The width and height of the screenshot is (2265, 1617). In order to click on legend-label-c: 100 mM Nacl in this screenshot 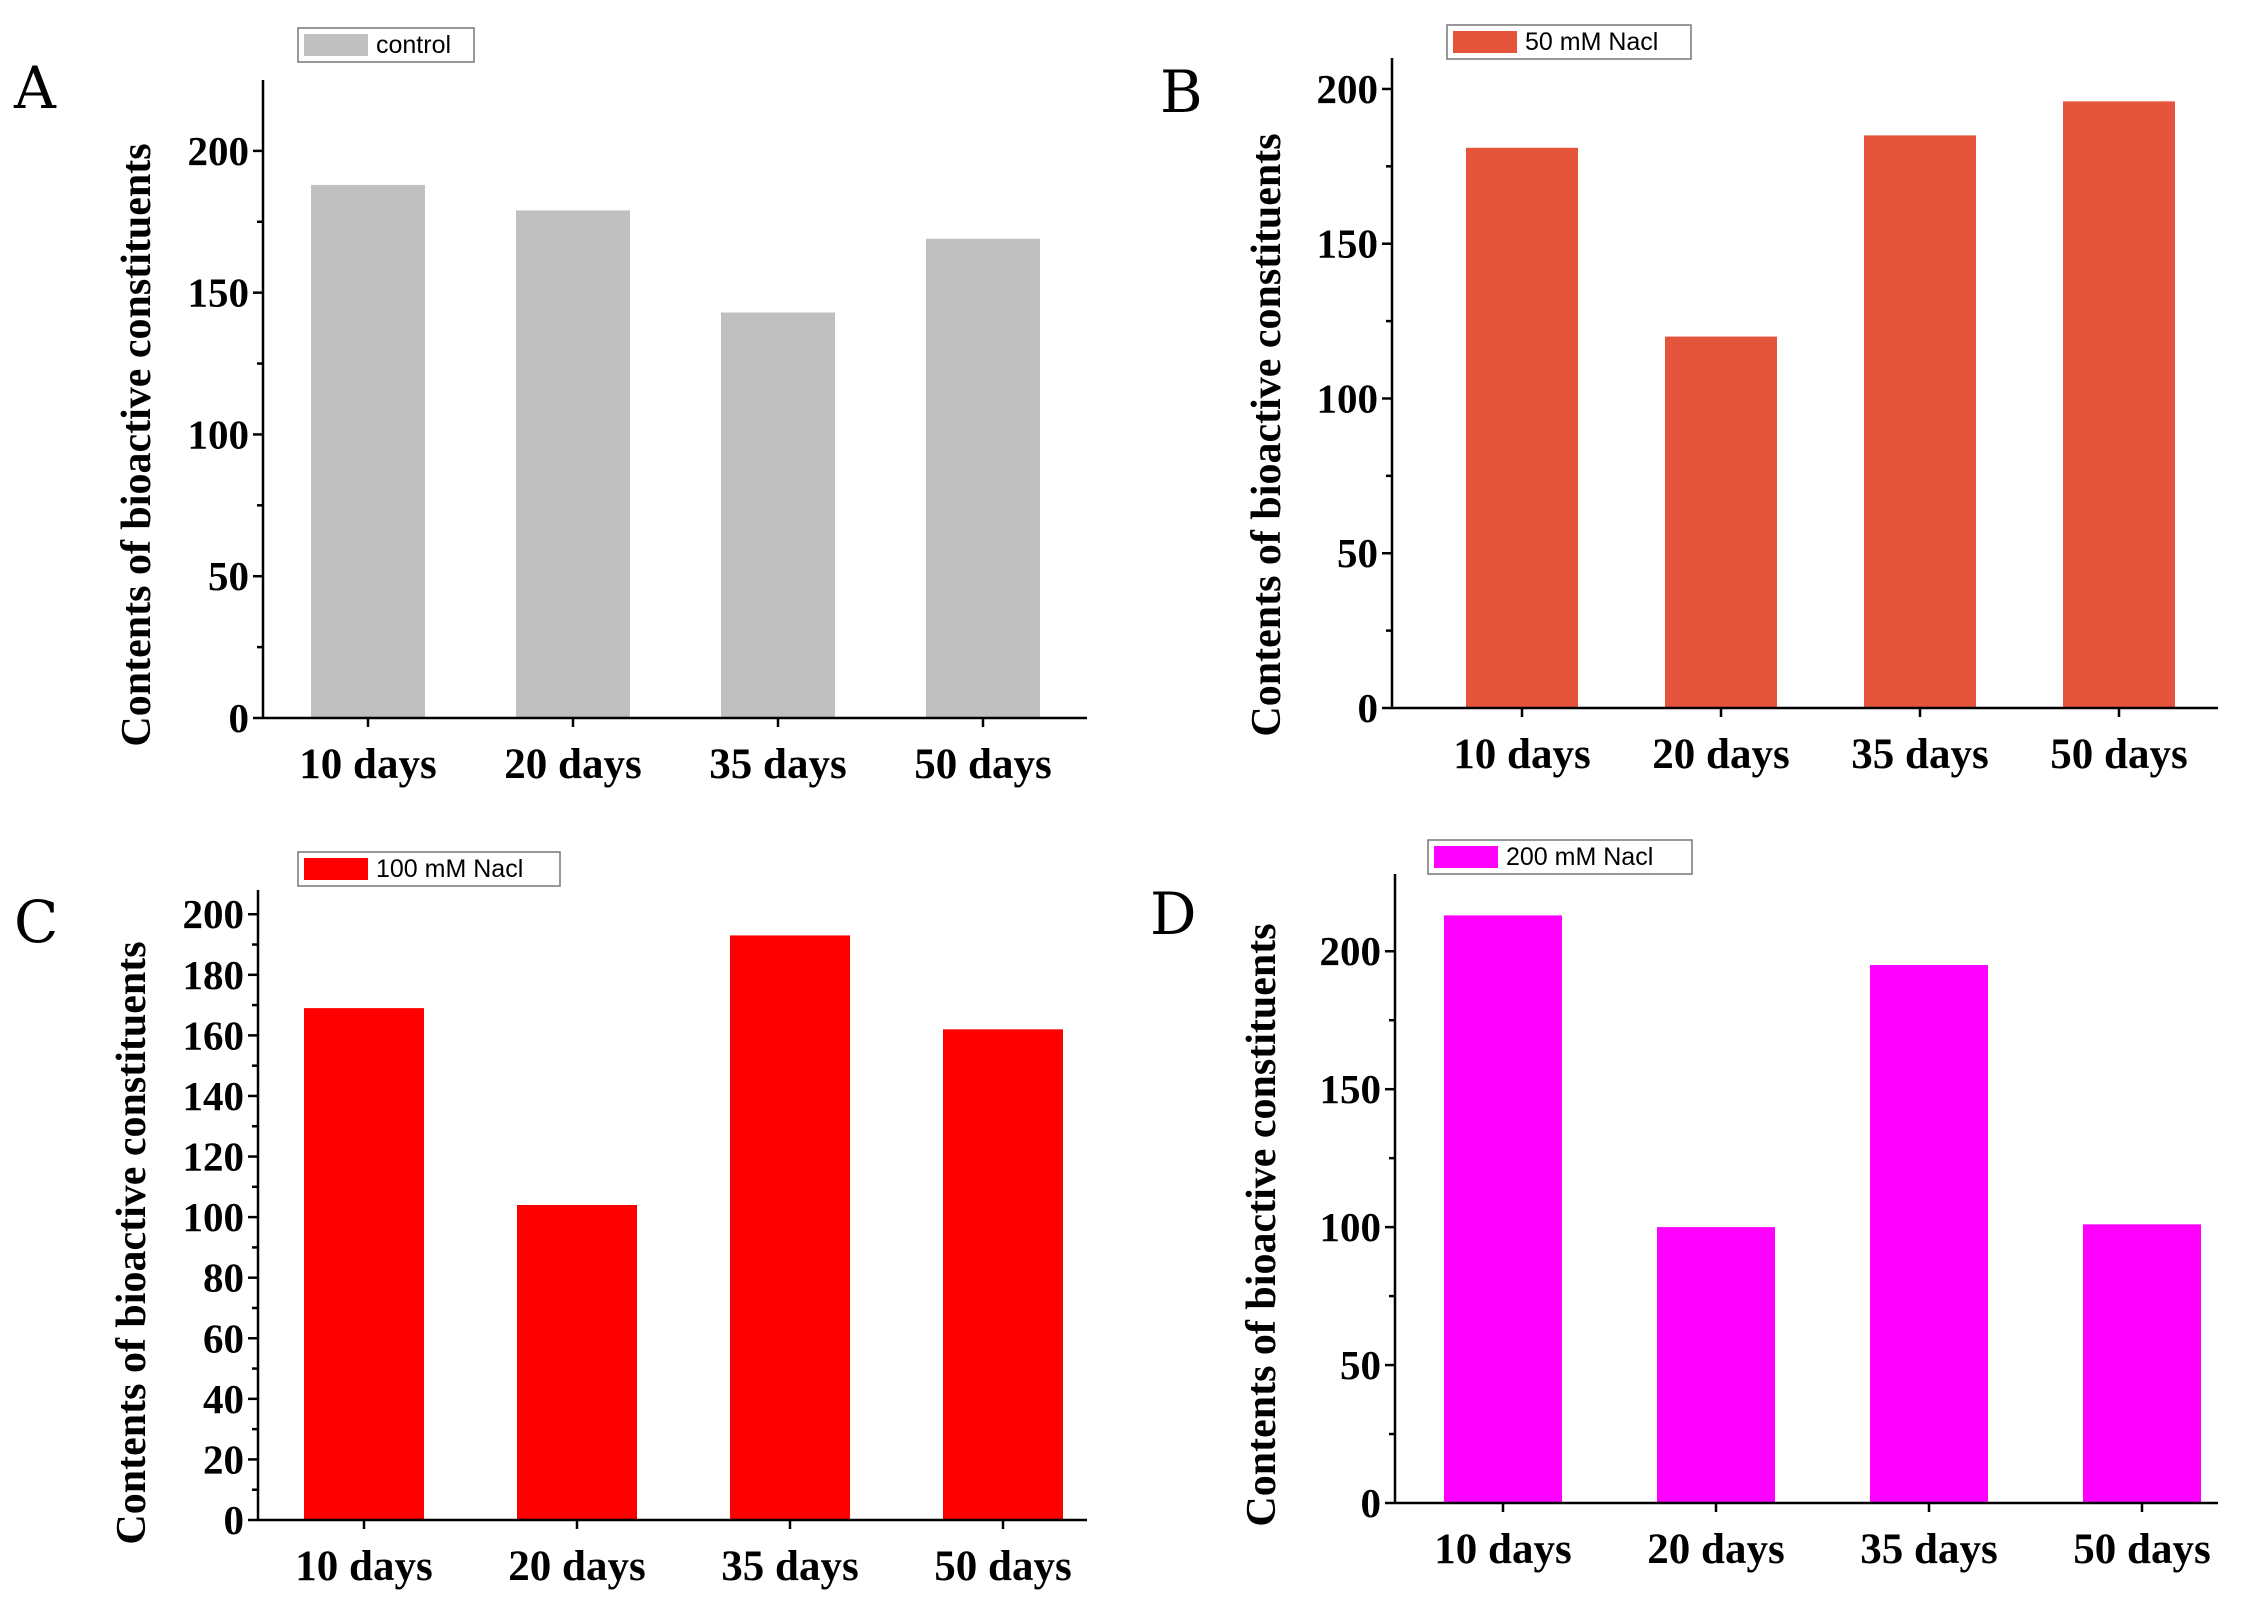, I will do `click(449, 869)`.